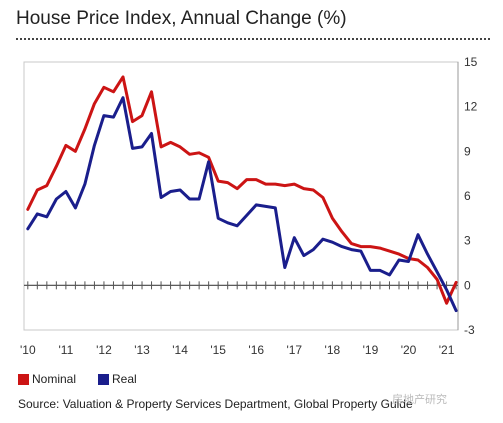 This screenshot has height=423, width=503. I want to click on legend-item-real: Real, so click(117, 379).